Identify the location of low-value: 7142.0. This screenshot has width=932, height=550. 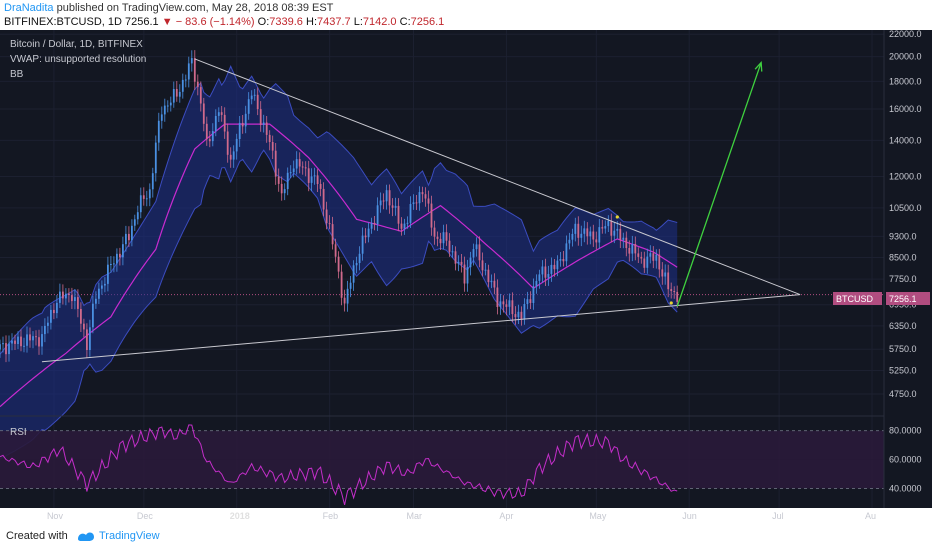
(379, 22).